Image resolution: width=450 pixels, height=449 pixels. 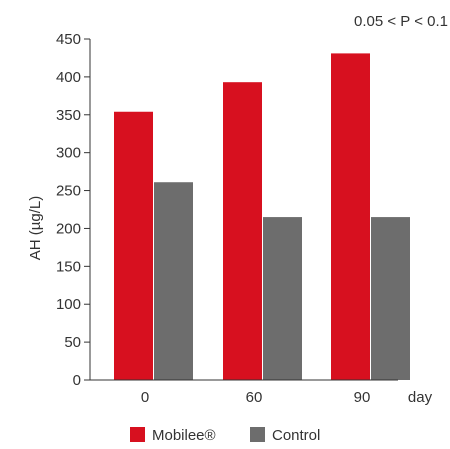 I want to click on p-value-annotation: 0.05 < P < 0.1, so click(x=401, y=21).